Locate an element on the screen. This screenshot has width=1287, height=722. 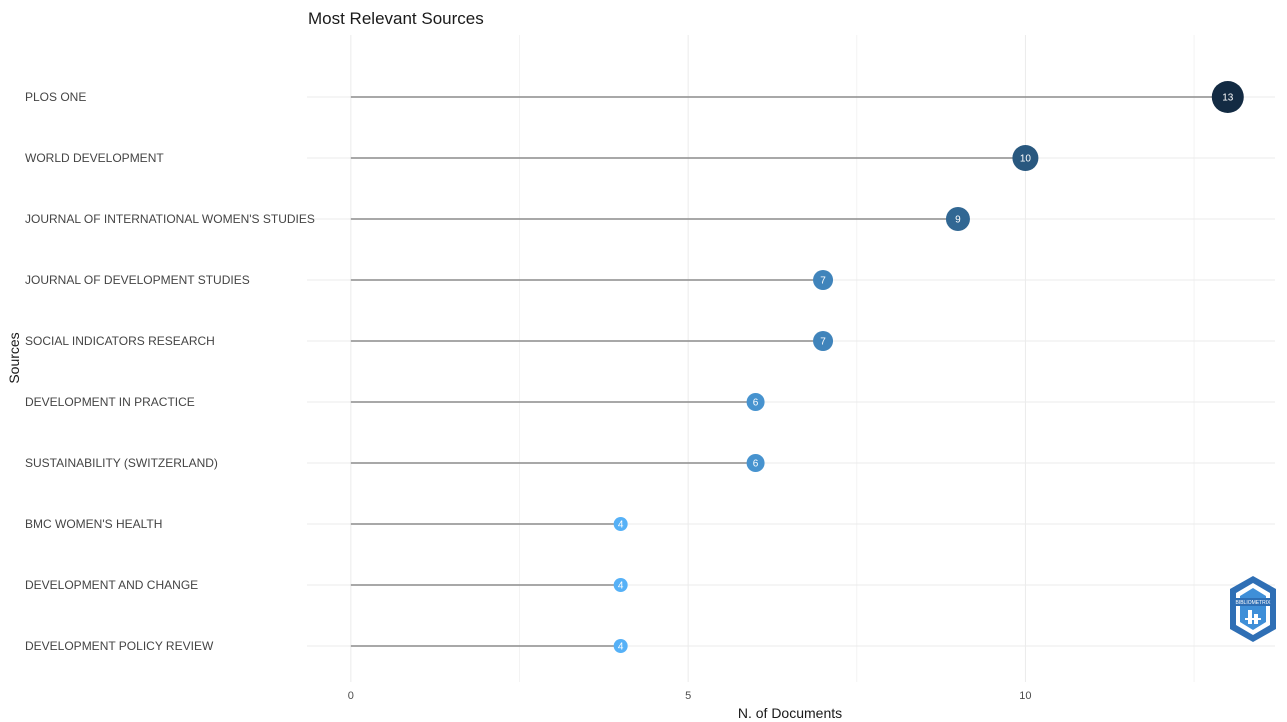
category-label: JOURNAL OF INTERNATIONAL WOMEN'S STUDIES is located at coordinates (170, 219).